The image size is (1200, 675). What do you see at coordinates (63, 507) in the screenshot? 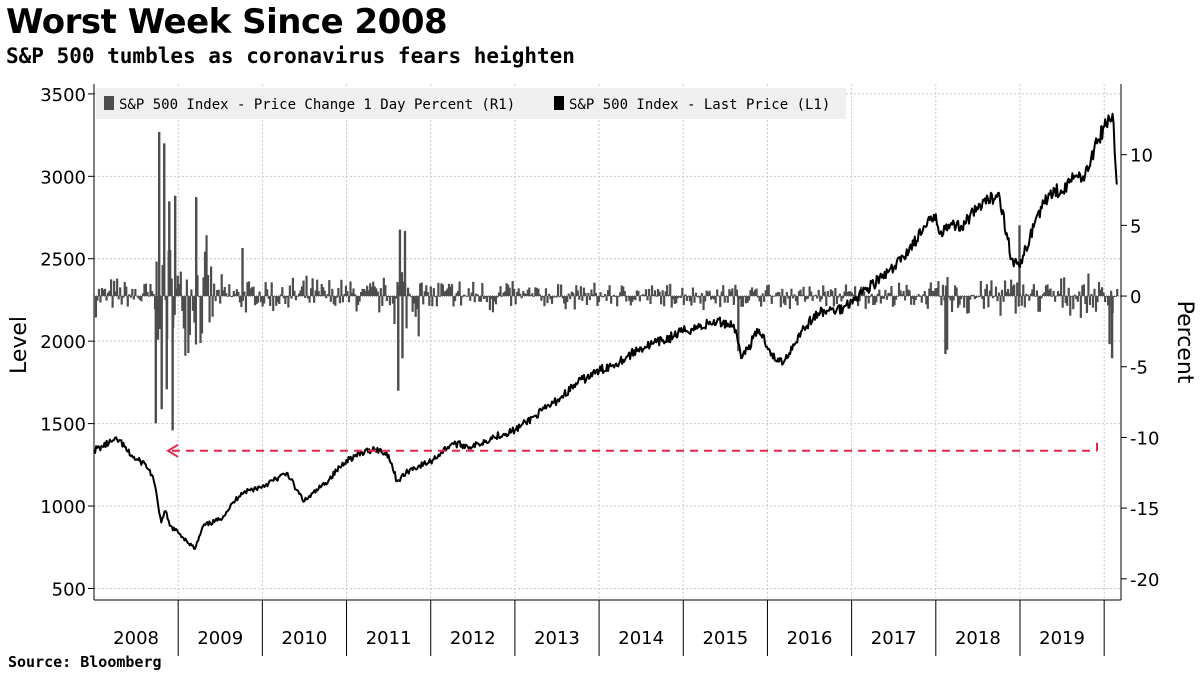
I see `left-tick-label: 1000` at bounding box center [63, 507].